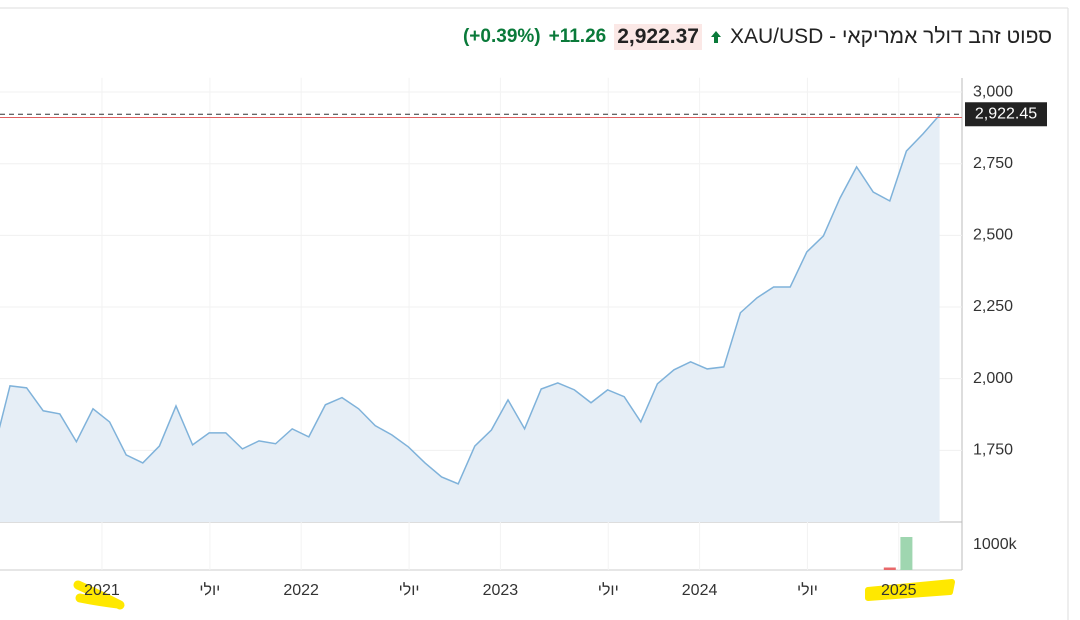  I want to click on x-tick-label: 2021, so click(102, 590).